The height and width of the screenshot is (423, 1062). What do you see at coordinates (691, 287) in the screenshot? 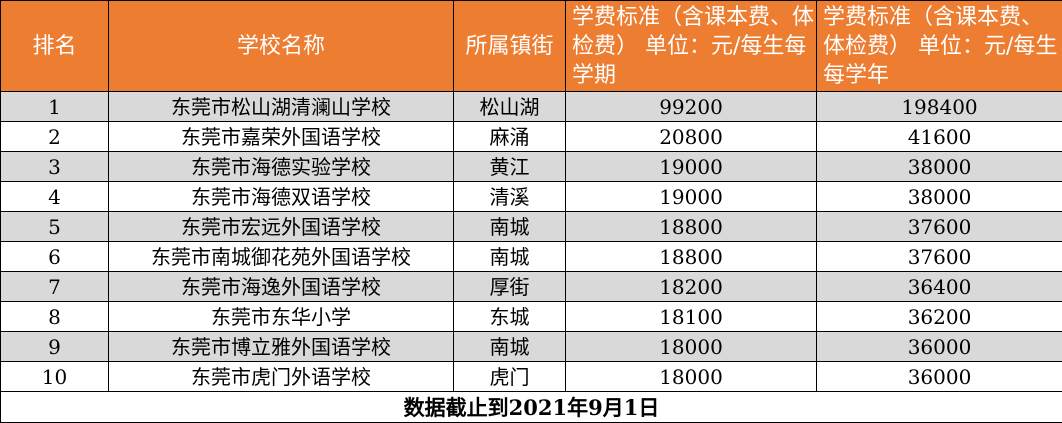
I see `fee-term-cell: 18200` at bounding box center [691, 287].